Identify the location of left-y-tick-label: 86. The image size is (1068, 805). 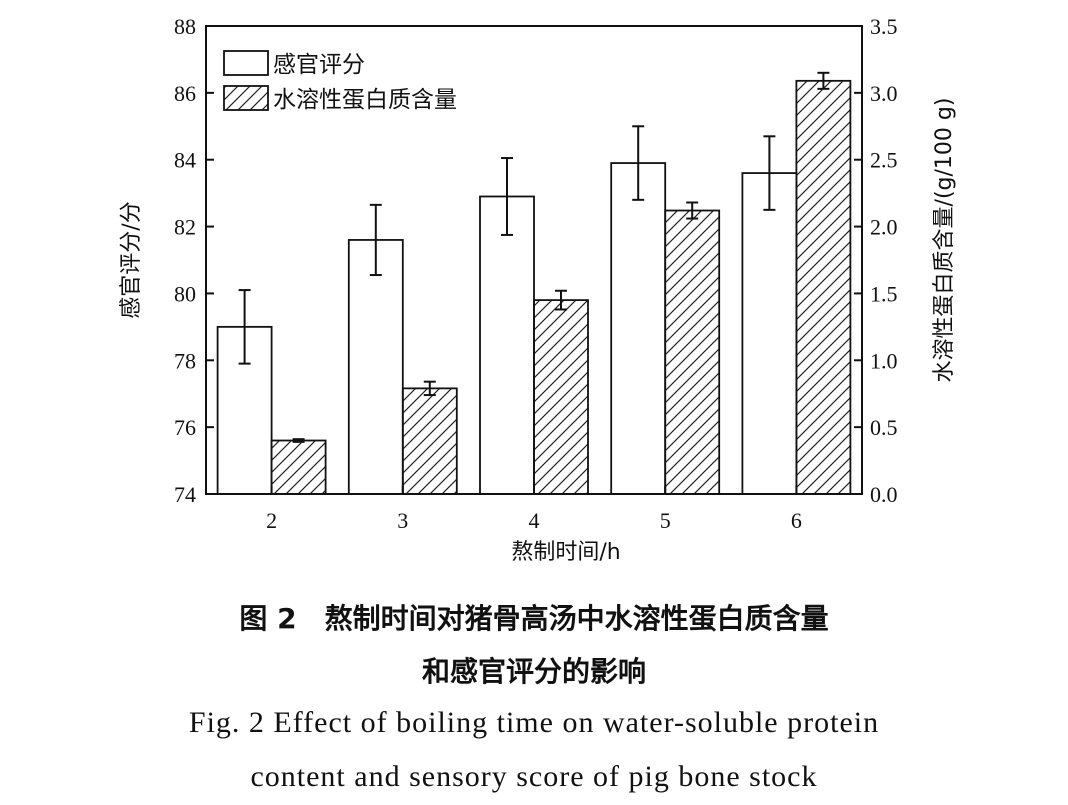
(185, 93).